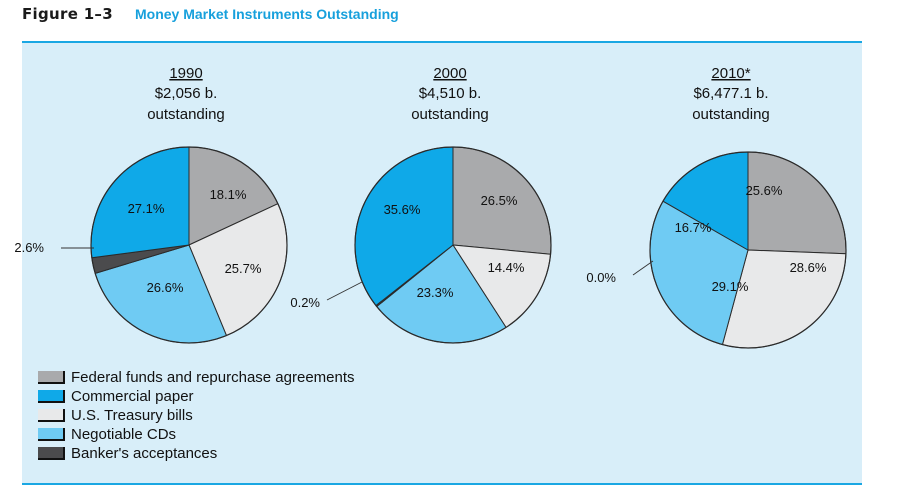 The image size is (913, 491). What do you see at coordinates (132, 415) in the screenshot?
I see `legend-label-treasury-bills: U.S. Treasury bills` at bounding box center [132, 415].